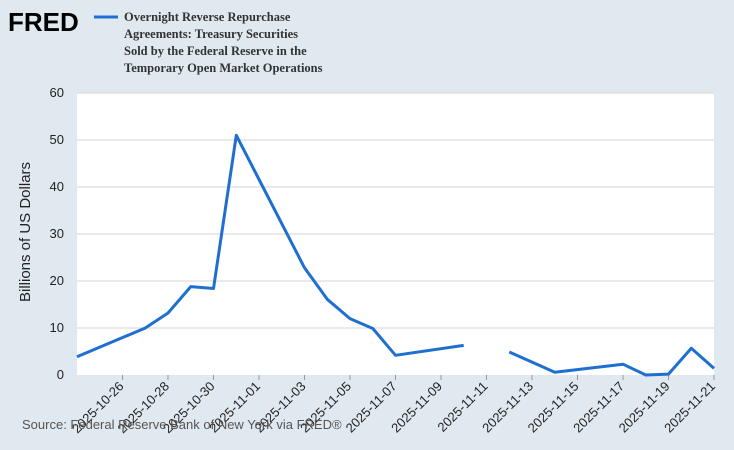  I want to click on y-tick-label-20: 20, so click(57, 280).